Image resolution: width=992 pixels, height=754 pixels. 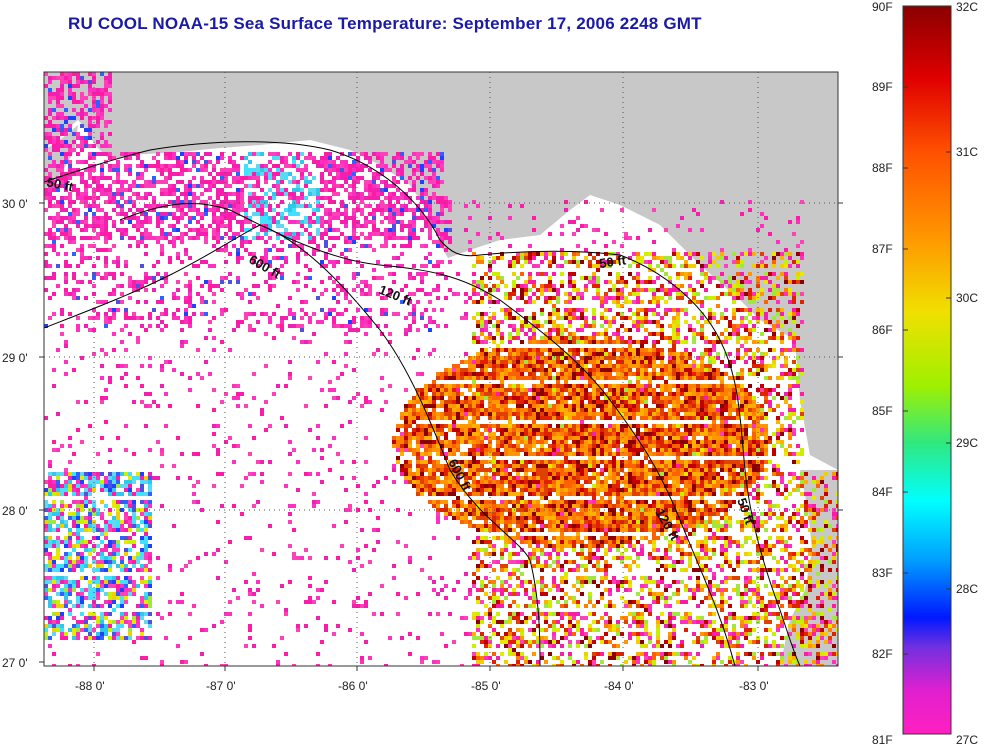 I want to click on cb-f-82: 82F, so click(x=882, y=654).